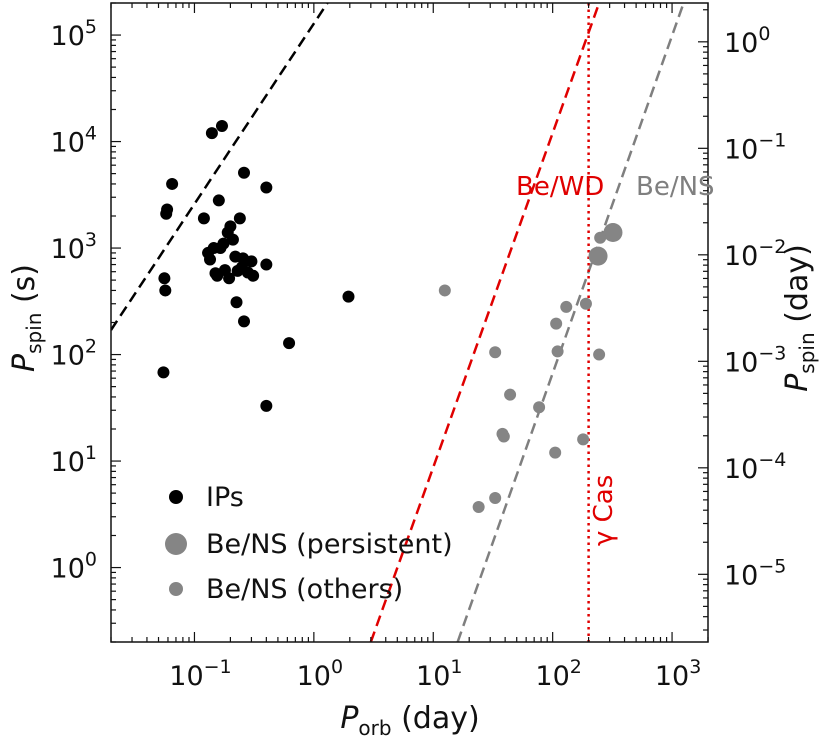 The width and height of the screenshot is (830, 738). I want to click on annotation-be-ns: Be/NS, so click(675, 187).